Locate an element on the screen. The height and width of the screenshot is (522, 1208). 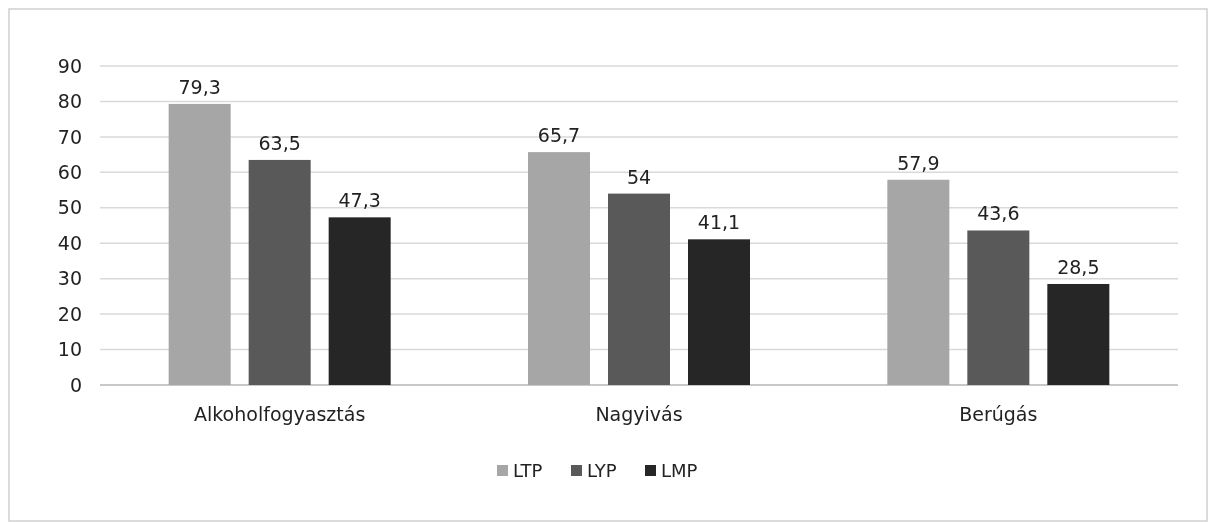
y-tick-label: 60 is located at coordinates (69, 171).